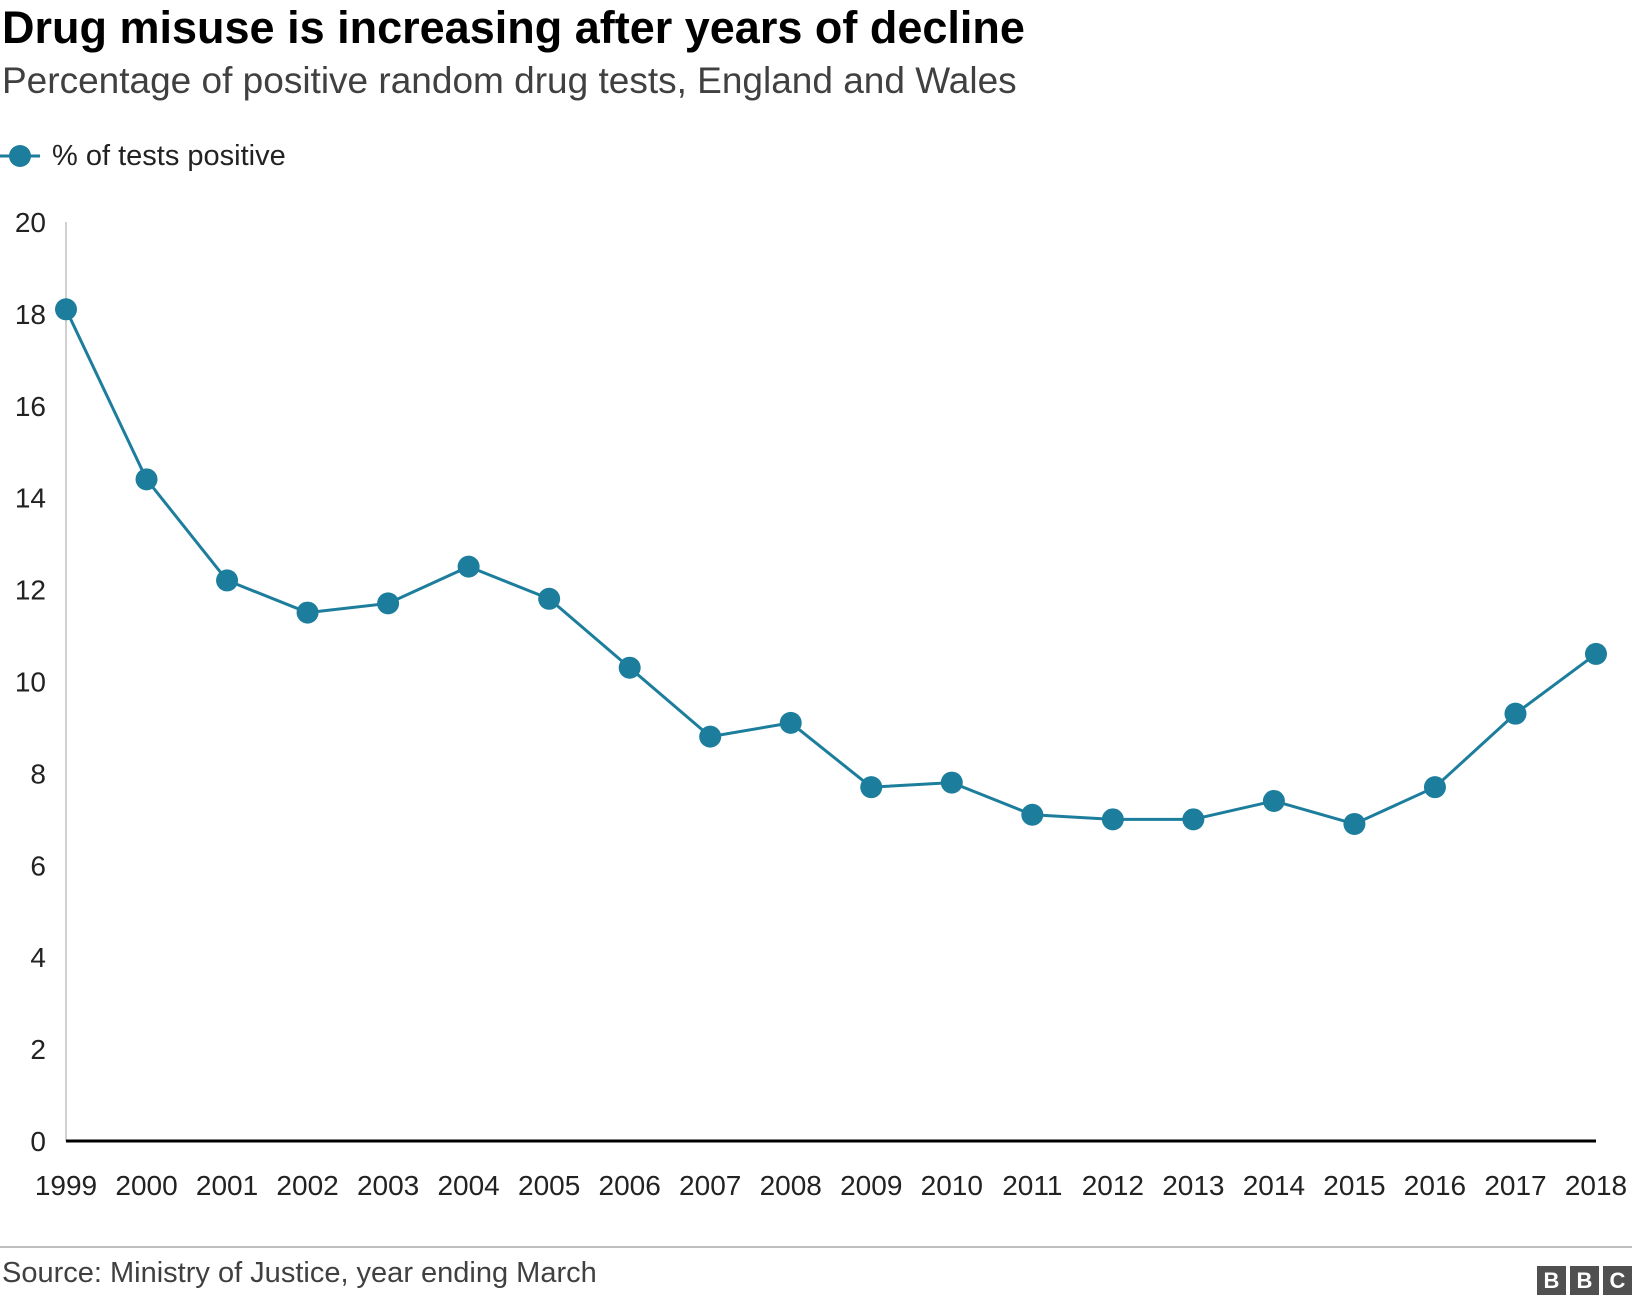 Image resolution: width=1632 pixels, height=1302 pixels. What do you see at coordinates (20, 156) in the screenshot?
I see `legend-marker-icon` at bounding box center [20, 156].